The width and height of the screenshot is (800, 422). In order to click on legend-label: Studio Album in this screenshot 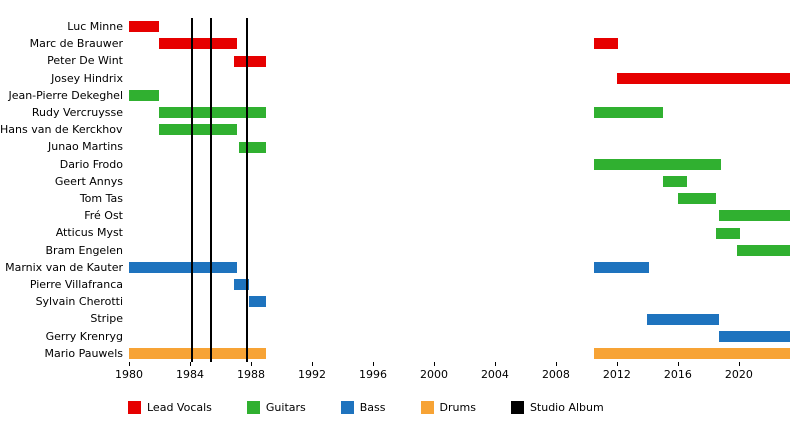, I will do `click(566, 407)`.